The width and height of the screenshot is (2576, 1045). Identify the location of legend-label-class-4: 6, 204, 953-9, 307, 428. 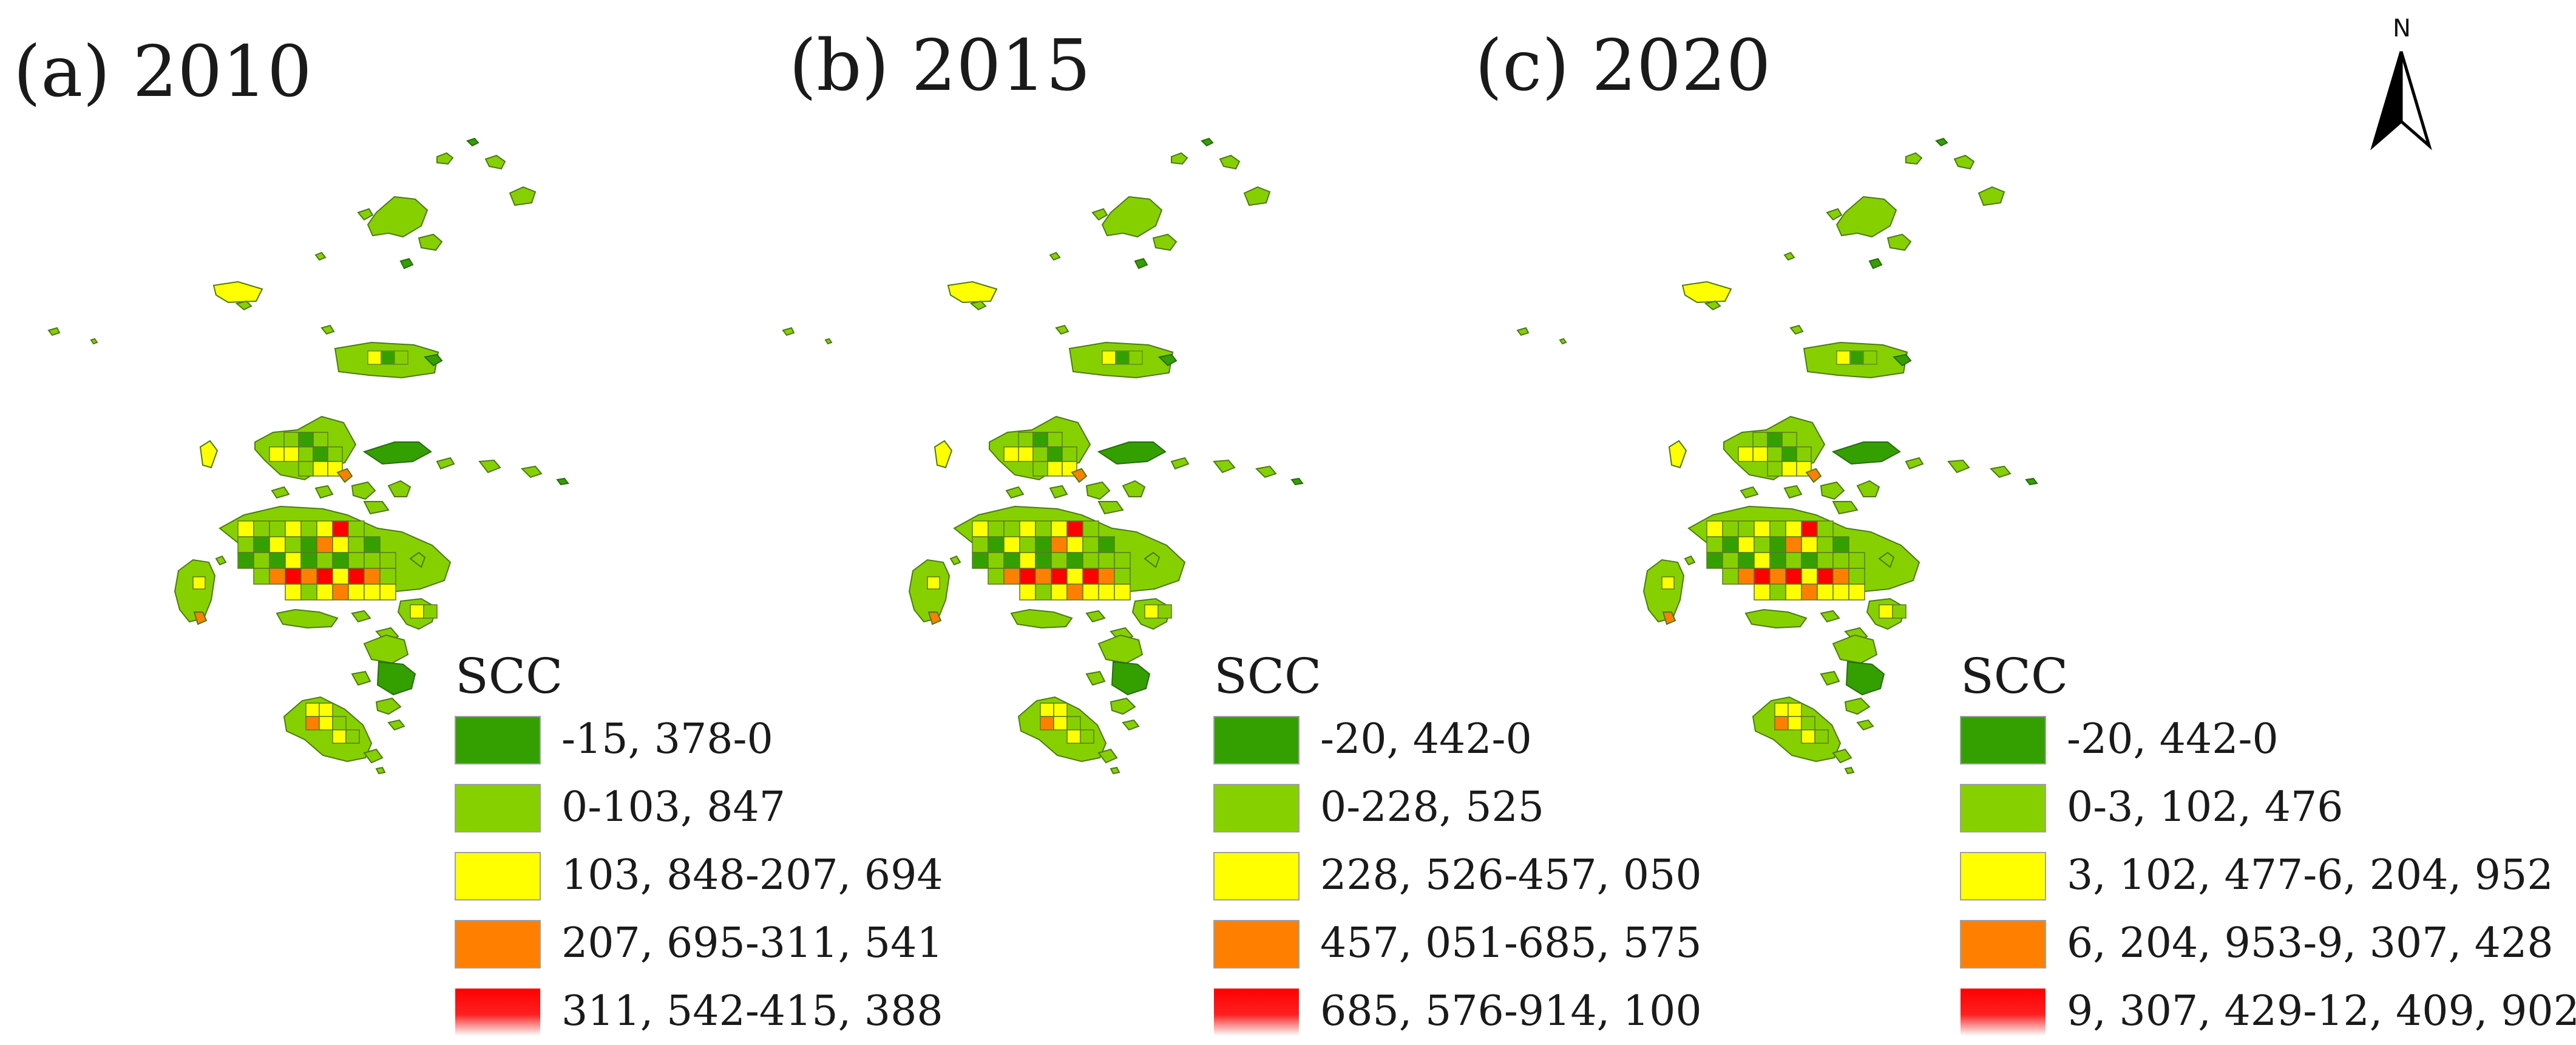
(2310, 943).